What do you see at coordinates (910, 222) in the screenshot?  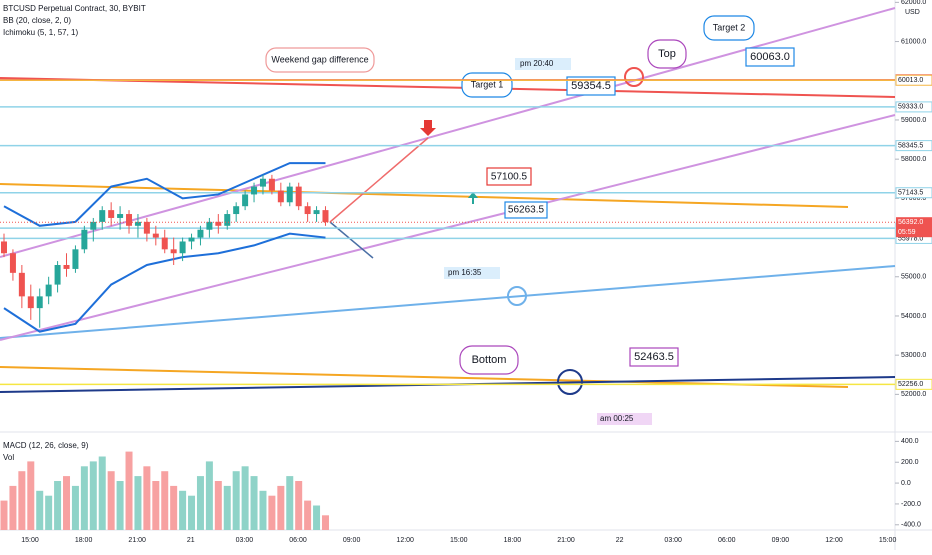 I see `last-price-label: 56392.0` at bounding box center [910, 222].